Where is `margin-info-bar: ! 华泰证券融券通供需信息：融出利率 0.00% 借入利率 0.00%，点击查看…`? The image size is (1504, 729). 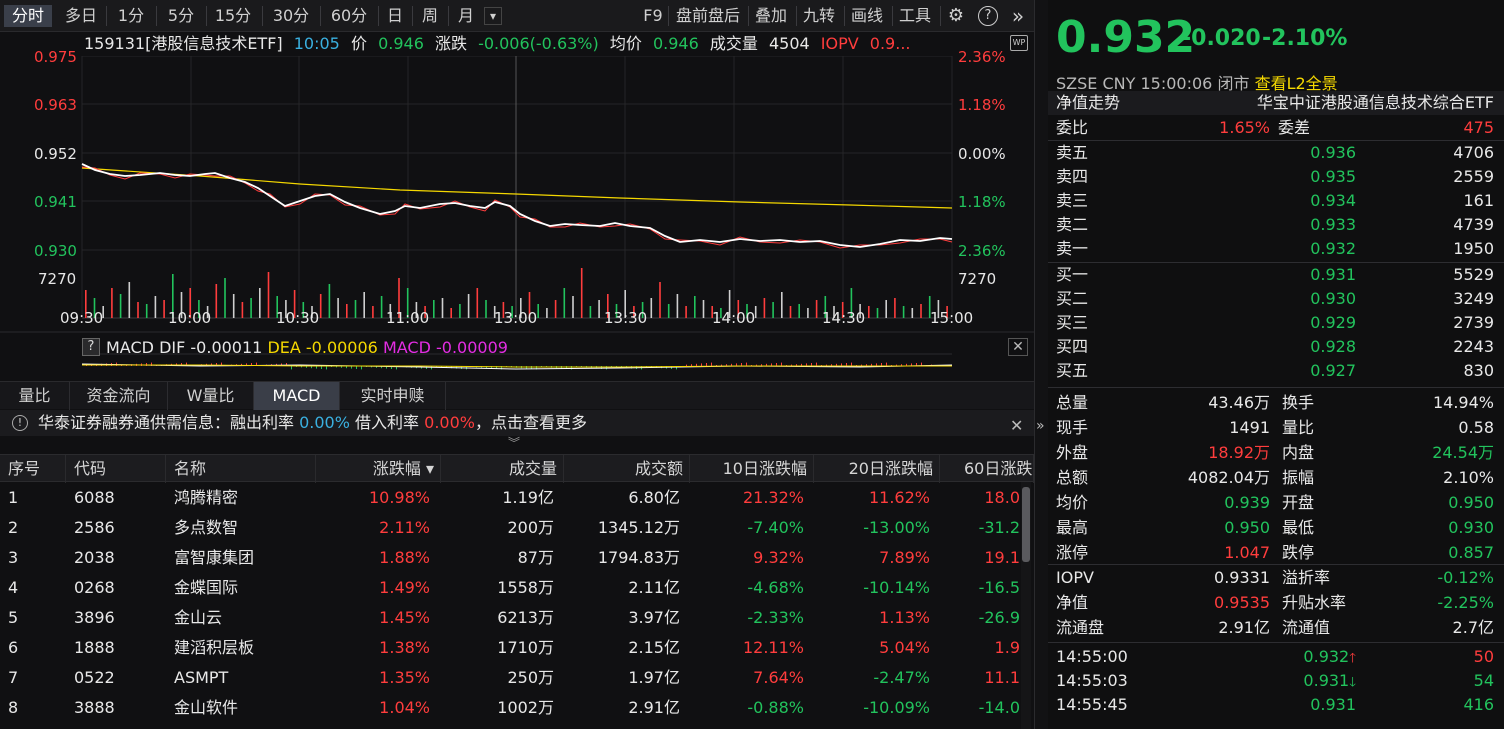
margin-info-bar: ! 华泰证券融券通供需信息：融出利率 0.00% 借入利率 0.00%，点击查看… is located at coordinates (517, 423).